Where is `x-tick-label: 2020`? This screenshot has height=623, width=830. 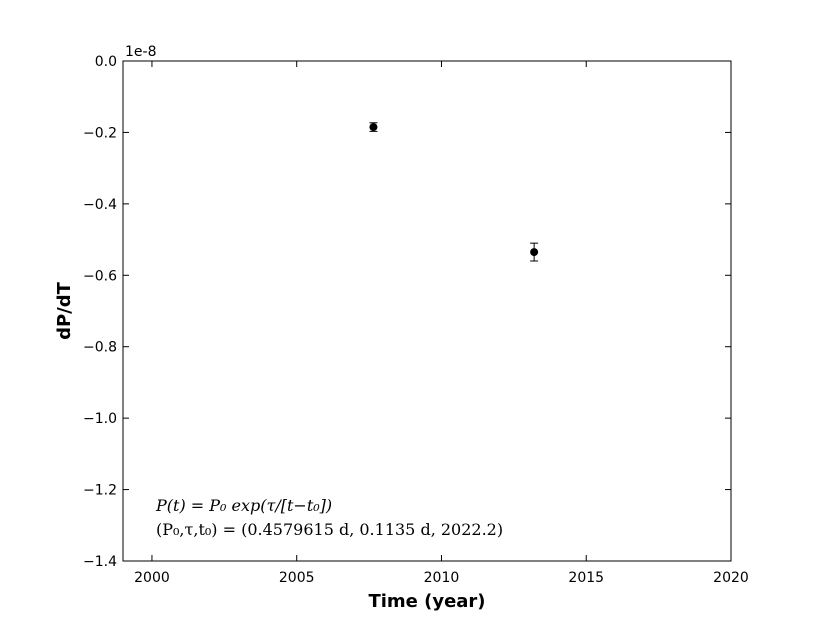 x-tick-label: 2020 is located at coordinates (731, 578).